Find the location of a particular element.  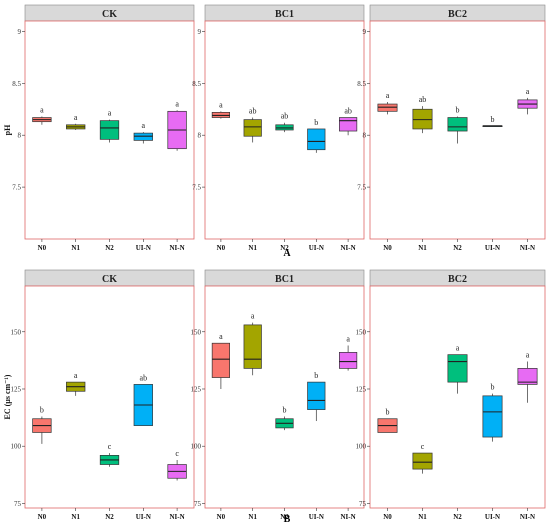

y-axis-title: EC (μs cm⁻¹) is located at coordinates (7, 396).